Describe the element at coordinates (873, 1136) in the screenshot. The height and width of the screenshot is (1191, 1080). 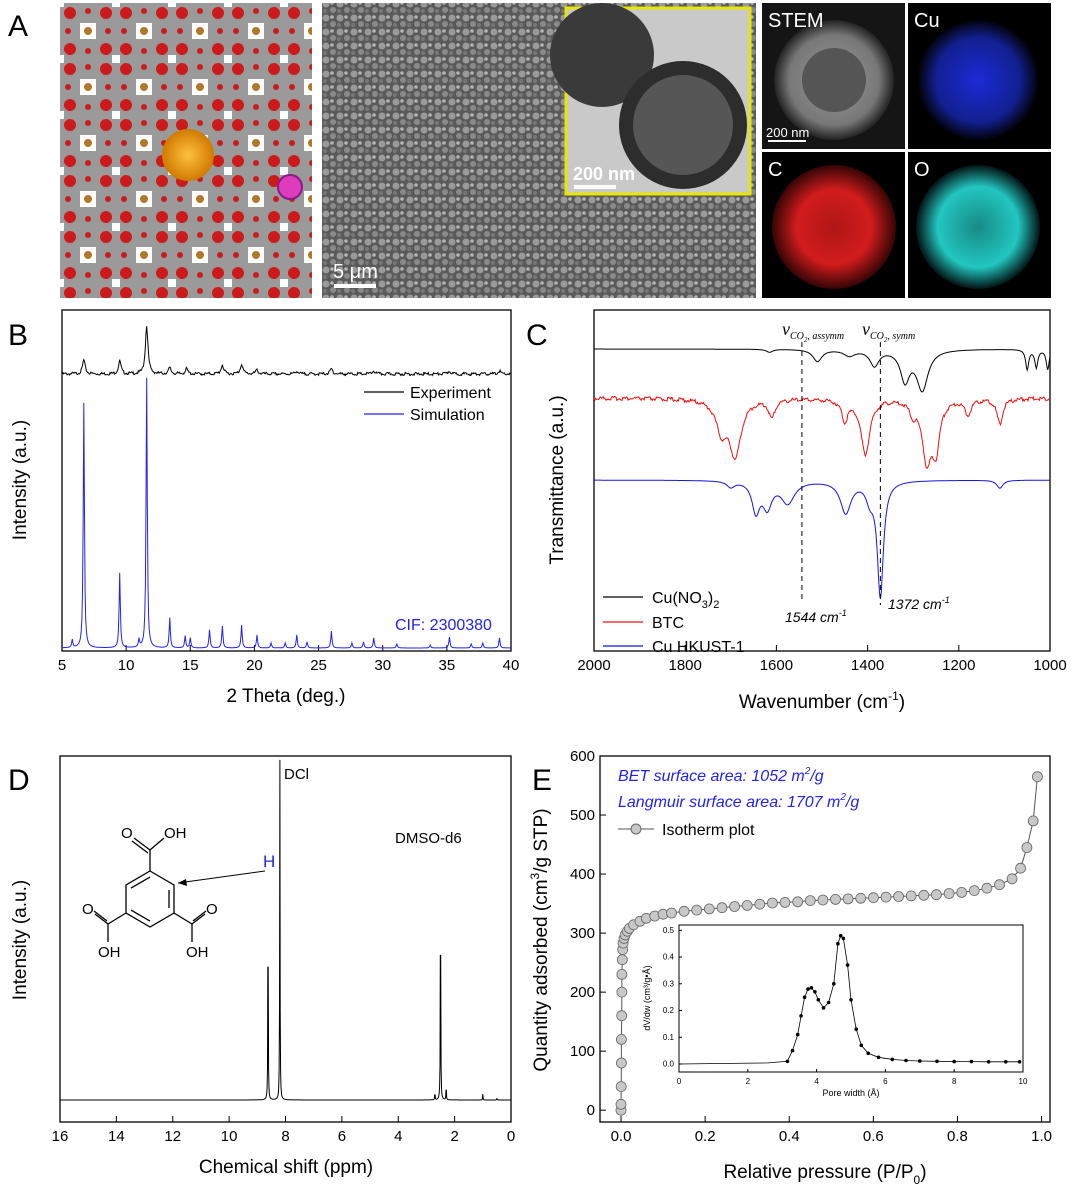
I see `x-tick-label: 0.6` at that location.